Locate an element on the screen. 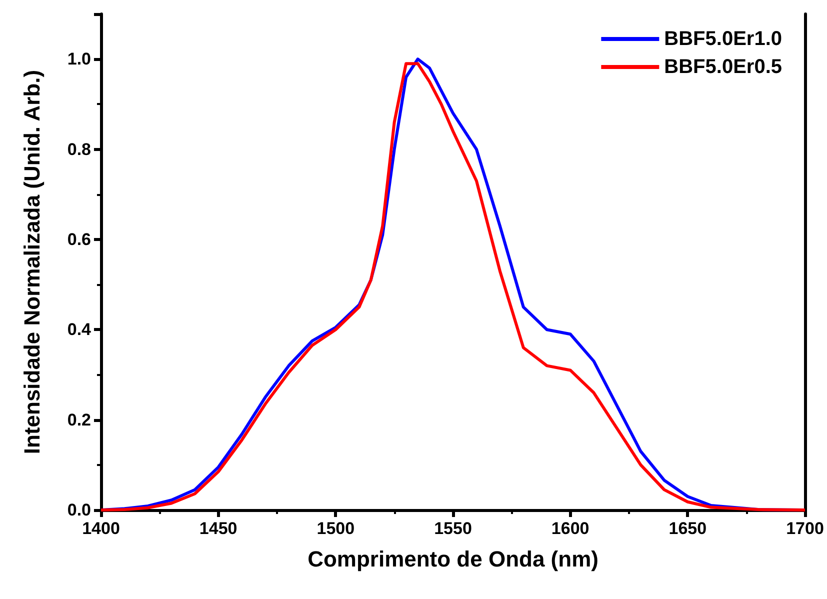 The width and height of the screenshot is (827, 599). y-tick-label: 0.8 is located at coordinates (79, 149).